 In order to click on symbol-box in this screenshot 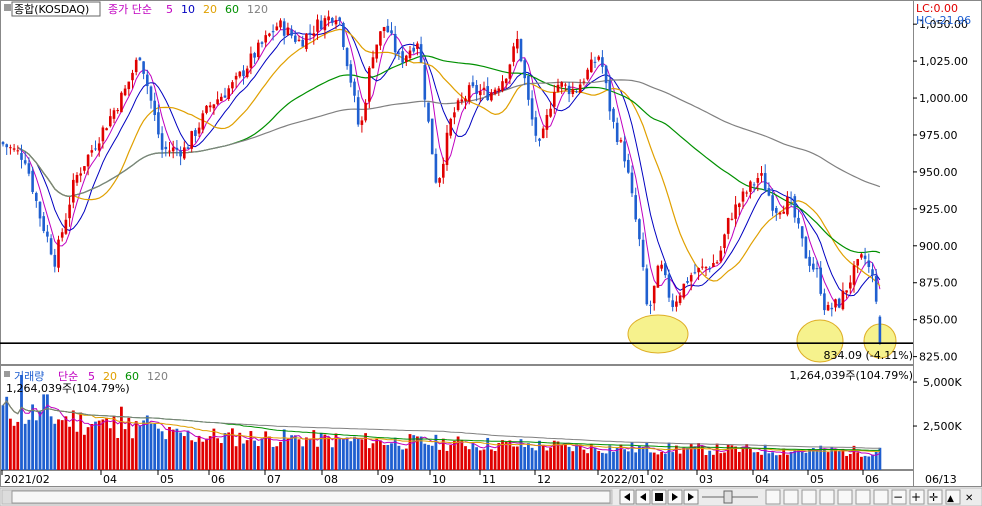, I will do `click(56, 9)`.